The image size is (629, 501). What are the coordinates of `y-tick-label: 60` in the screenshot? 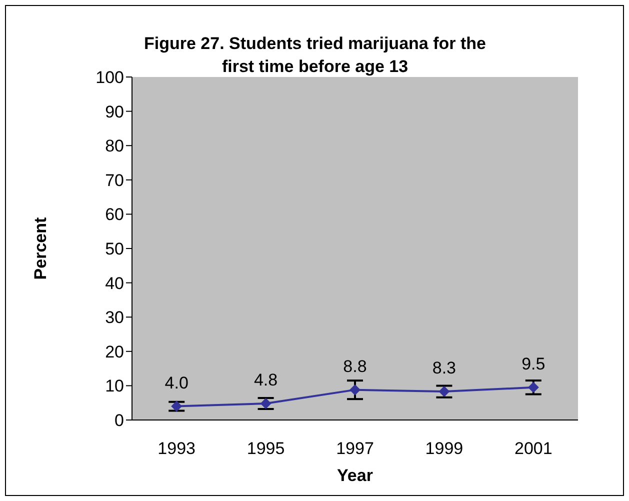 It's located at (114, 214).